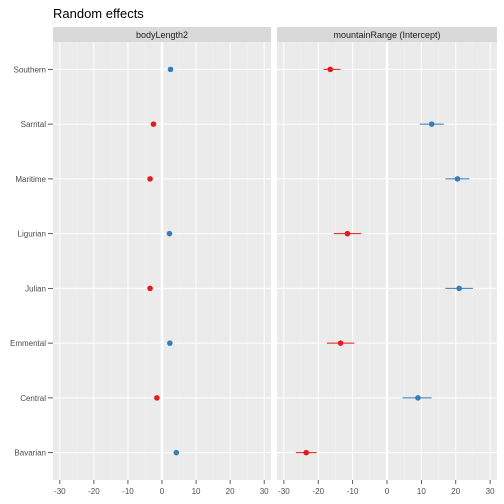 The height and width of the screenshot is (504, 504). I want to click on category-label: Sarntal, so click(34, 124).